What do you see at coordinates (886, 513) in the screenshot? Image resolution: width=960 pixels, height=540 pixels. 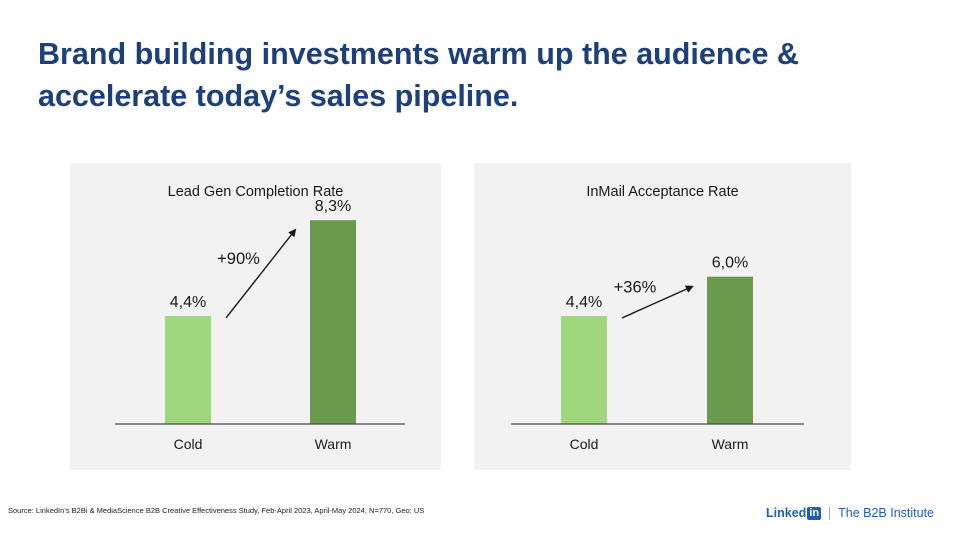 I see `b2b-institute-label: The B2B Institute` at bounding box center [886, 513].